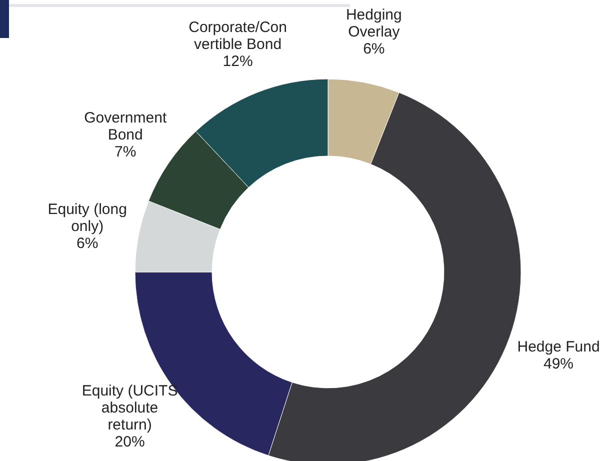 Image resolution: width=610 pixels, height=461 pixels. What do you see at coordinates (126, 126) in the screenshot?
I see `slice-label: Government Bond` at bounding box center [126, 126].